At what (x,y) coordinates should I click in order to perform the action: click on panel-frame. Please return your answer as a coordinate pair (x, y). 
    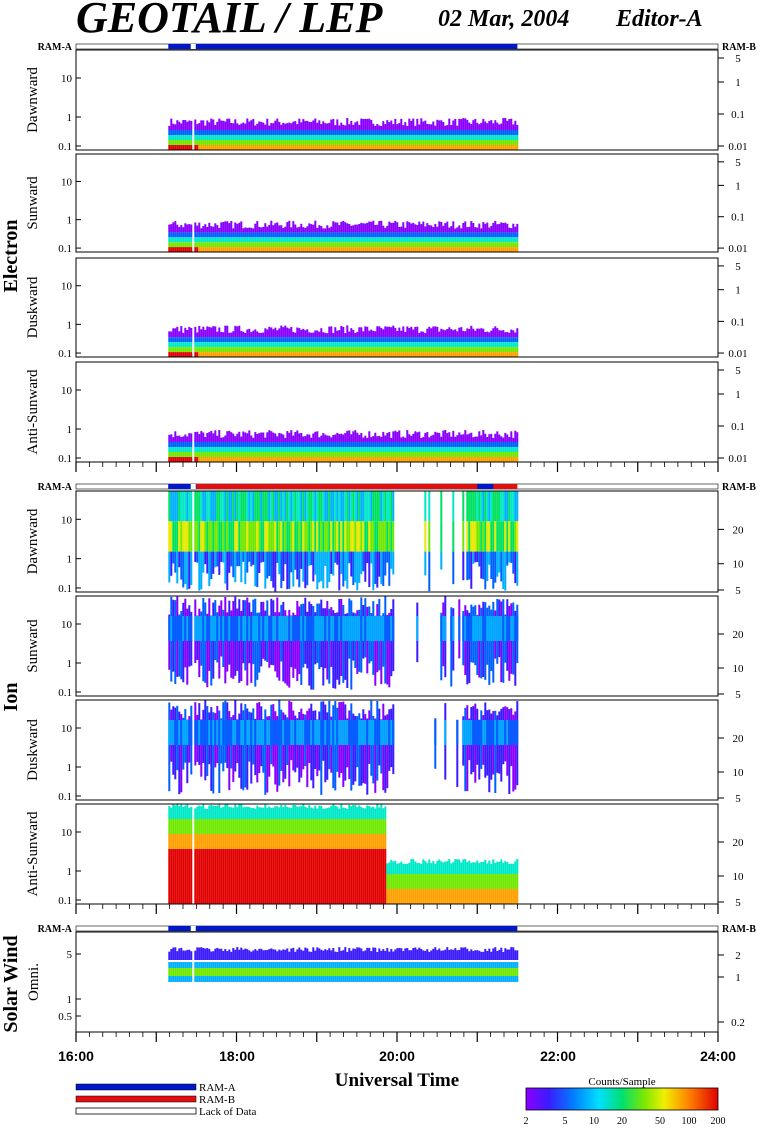
    Looking at the image, I should click on (397, 203).